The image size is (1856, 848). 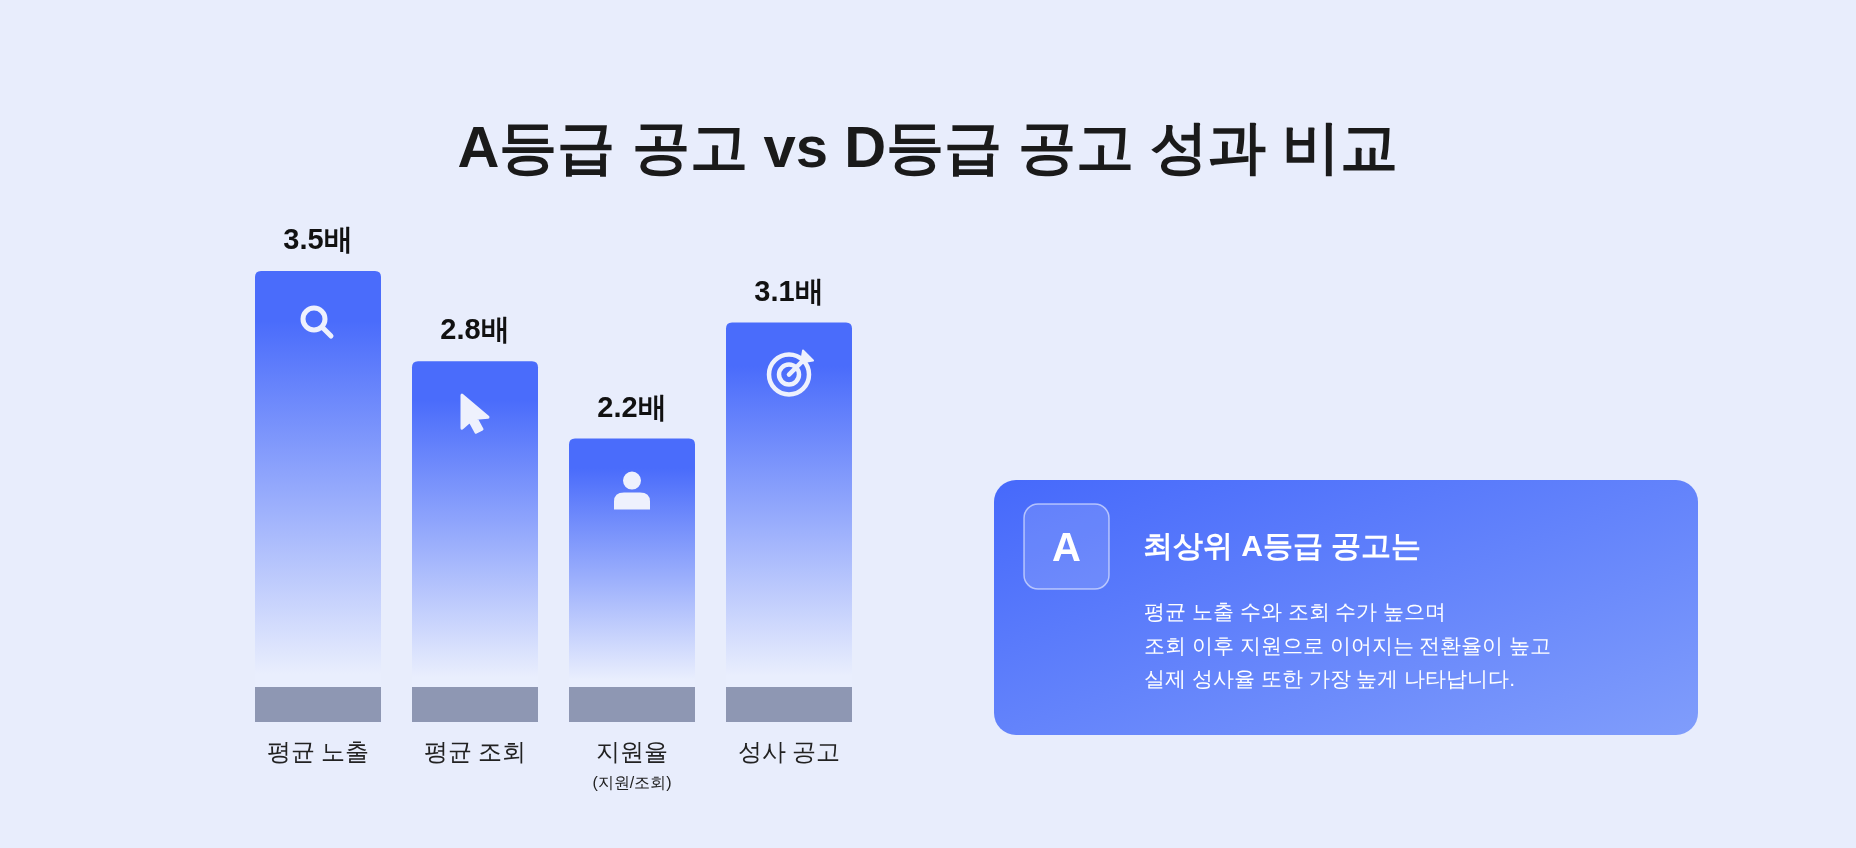 What do you see at coordinates (1282, 545) in the screenshot?
I see `card-title: 최상위 A등급 공고는` at bounding box center [1282, 545].